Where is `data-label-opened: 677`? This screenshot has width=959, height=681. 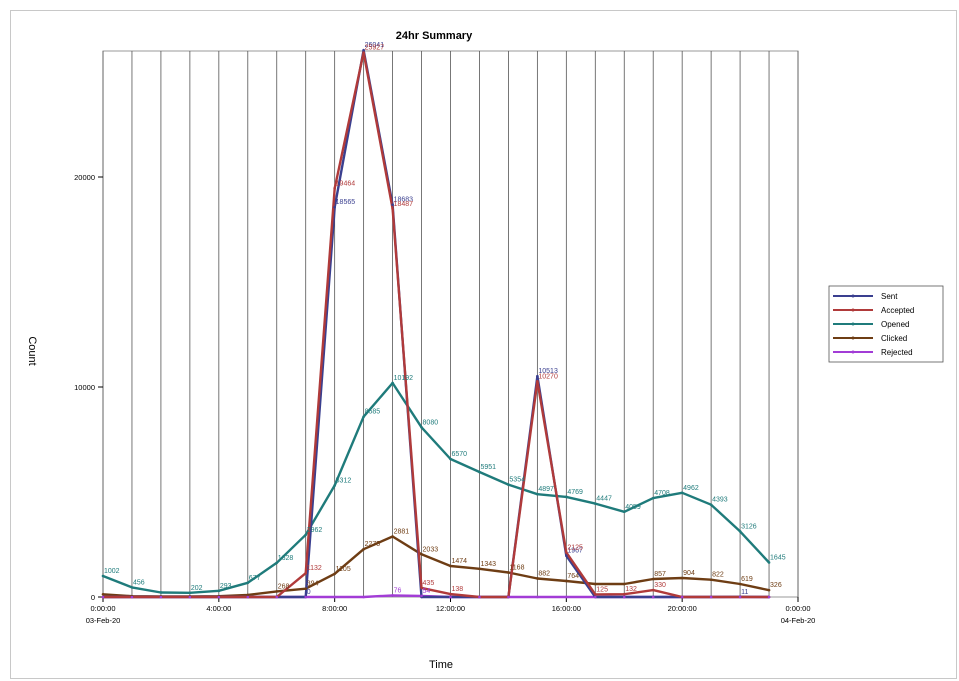
data-label-opened: 677 is located at coordinates (255, 578).